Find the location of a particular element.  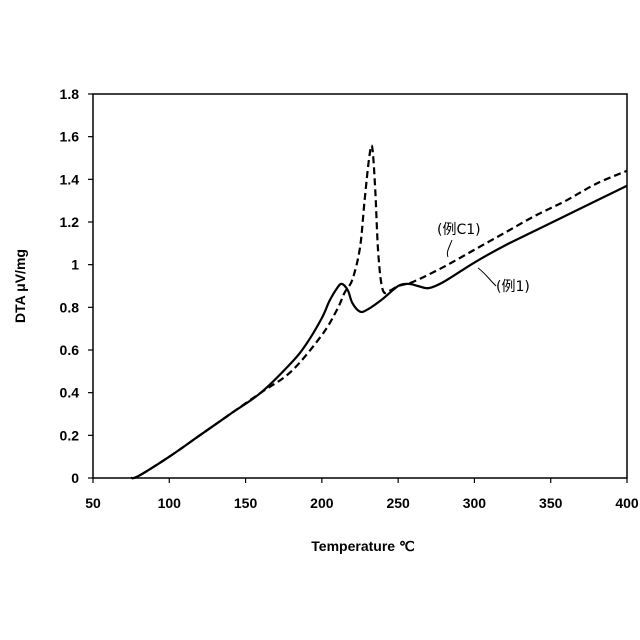

x-tick-label: 100 is located at coordinates (170, 503).